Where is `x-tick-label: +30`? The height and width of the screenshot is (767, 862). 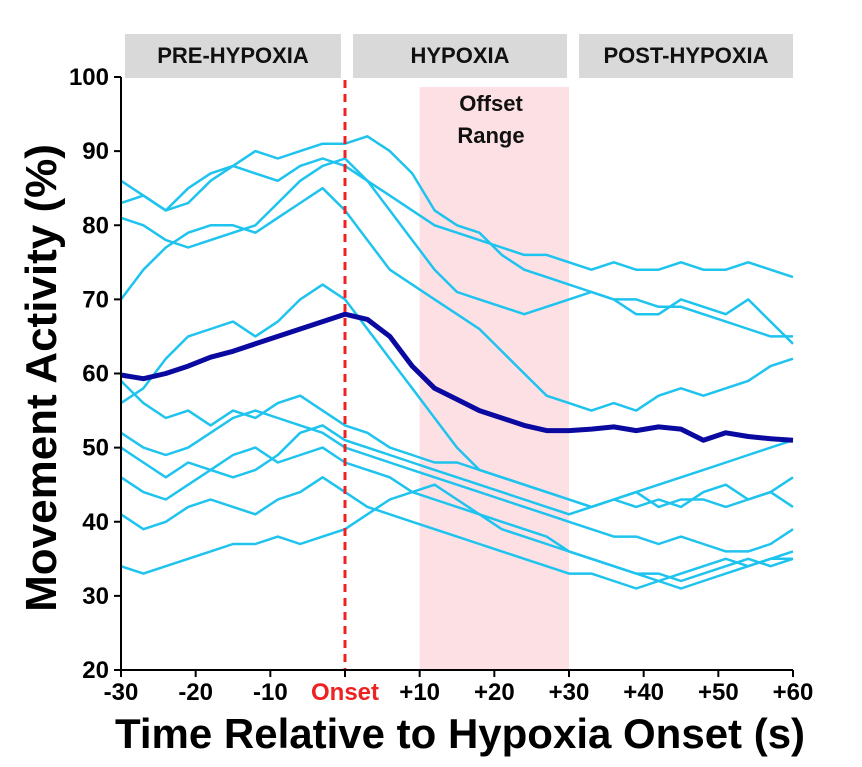
x-tick-label: +30 is located at coordinates (569, 692).